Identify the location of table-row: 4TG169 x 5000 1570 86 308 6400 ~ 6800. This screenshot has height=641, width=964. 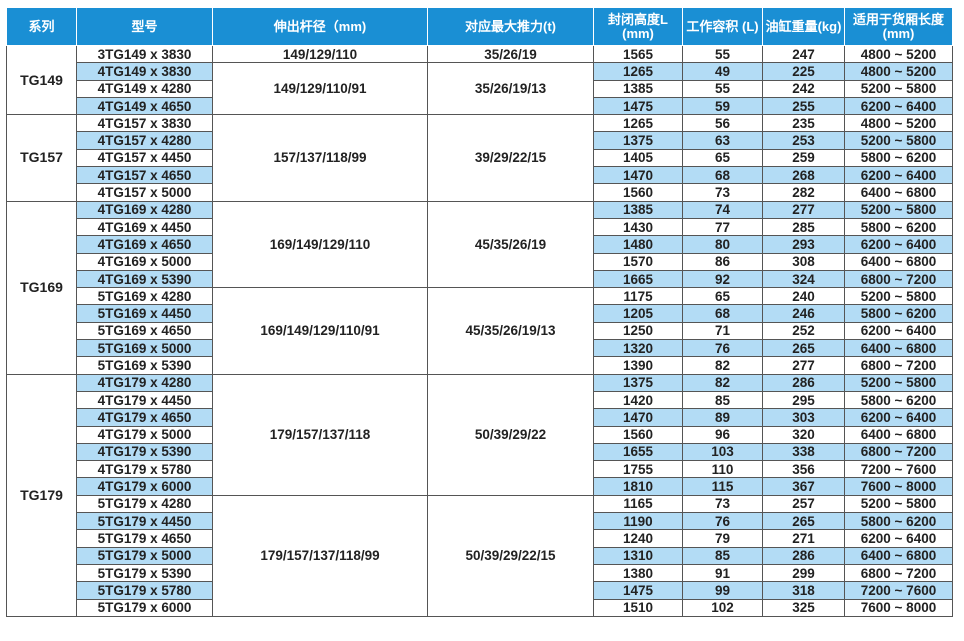
(480, 261).